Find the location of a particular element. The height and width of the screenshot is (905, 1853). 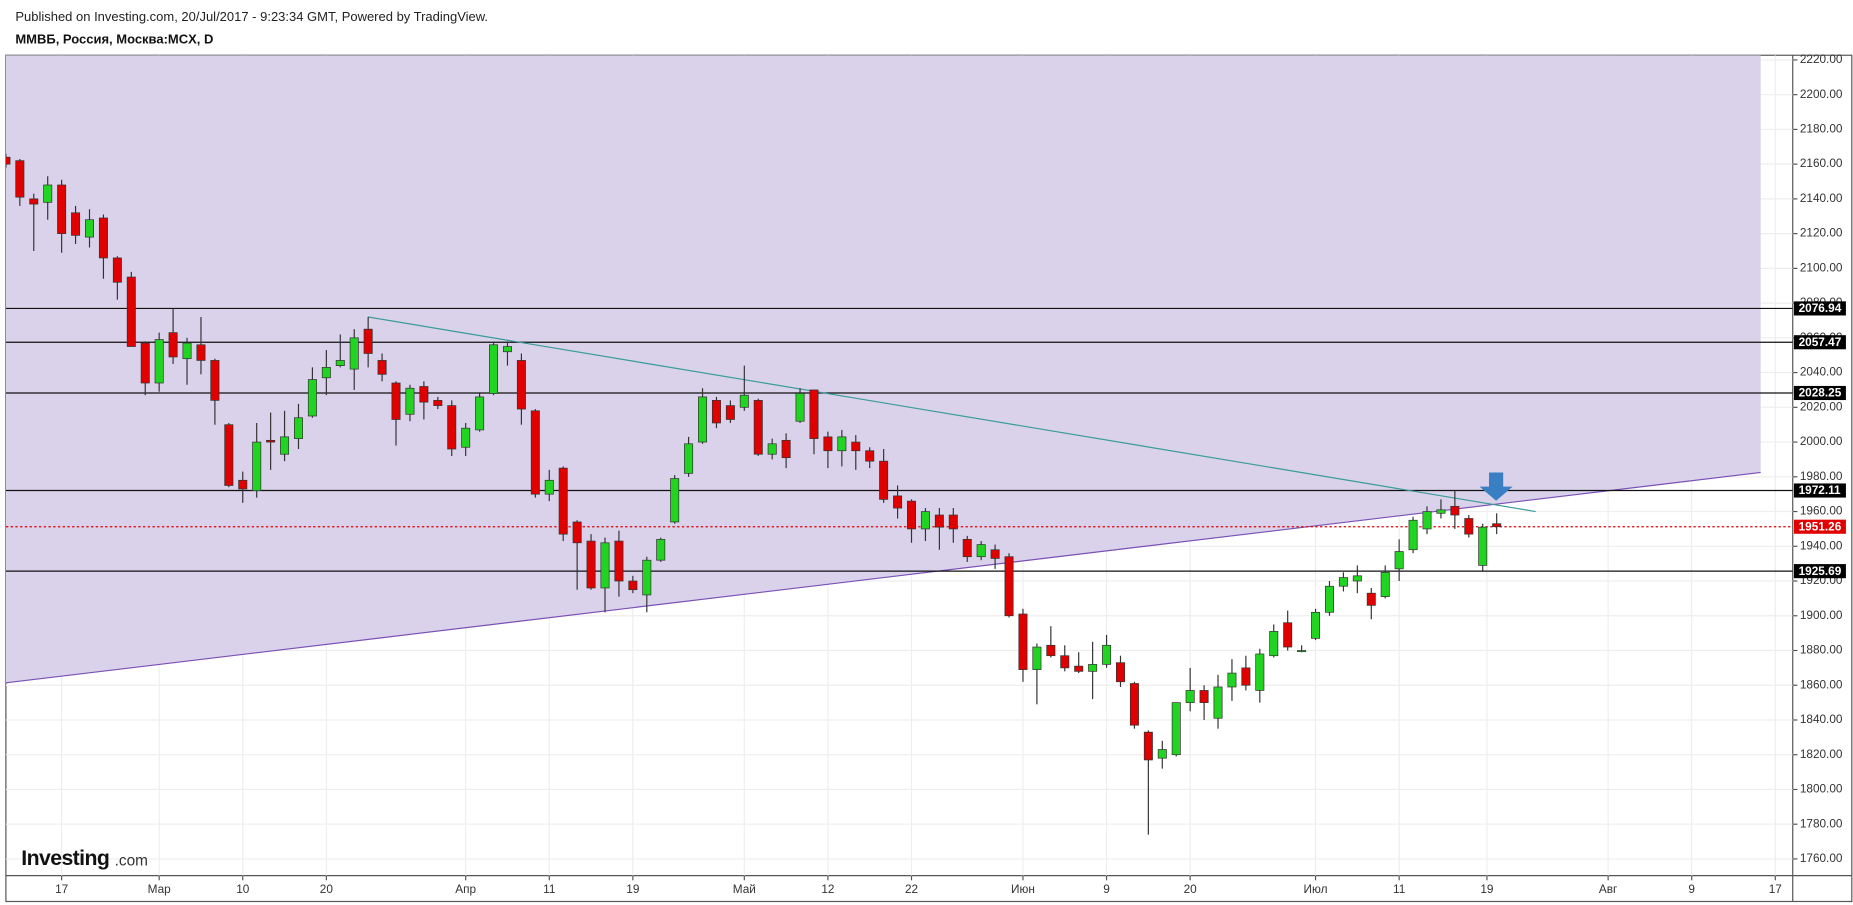

y-tick-label: 1900.00 is located at coordinates (1821, 615).